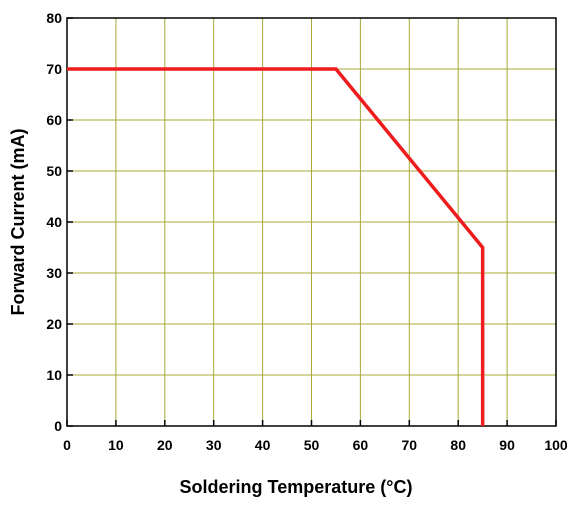 This screenshot has width=573, height=506. What do you see at coordinates (54, 324) in the screenshot?
I see `y-tick-label: 20` at bounding box center [54, 324].